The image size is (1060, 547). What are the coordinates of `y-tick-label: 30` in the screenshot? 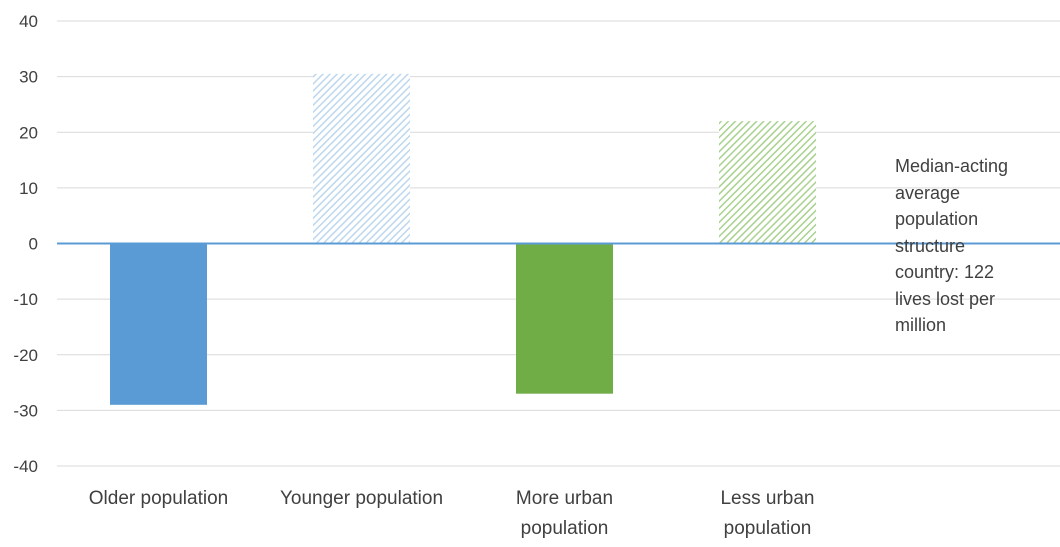 It's located at (28, 77).